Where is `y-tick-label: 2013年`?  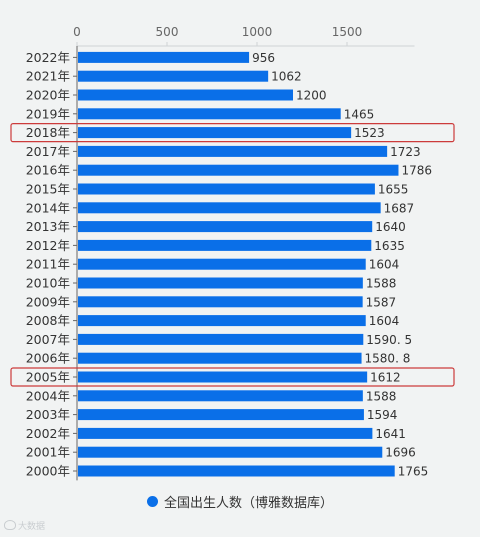 y-tick-label: 2013年 is located at coordinates (48, 226).